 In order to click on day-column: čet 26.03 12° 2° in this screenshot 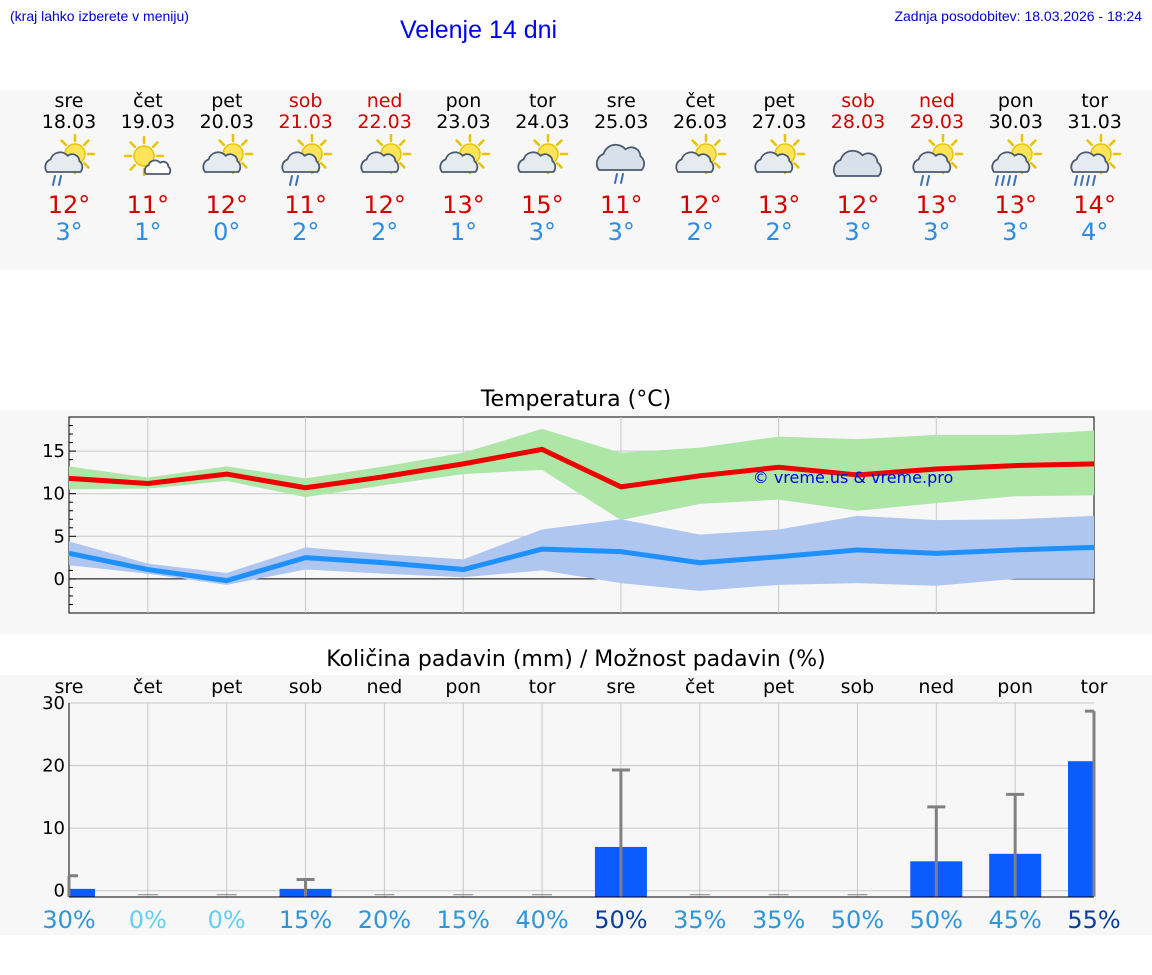, I will do `click(700, 168)`.